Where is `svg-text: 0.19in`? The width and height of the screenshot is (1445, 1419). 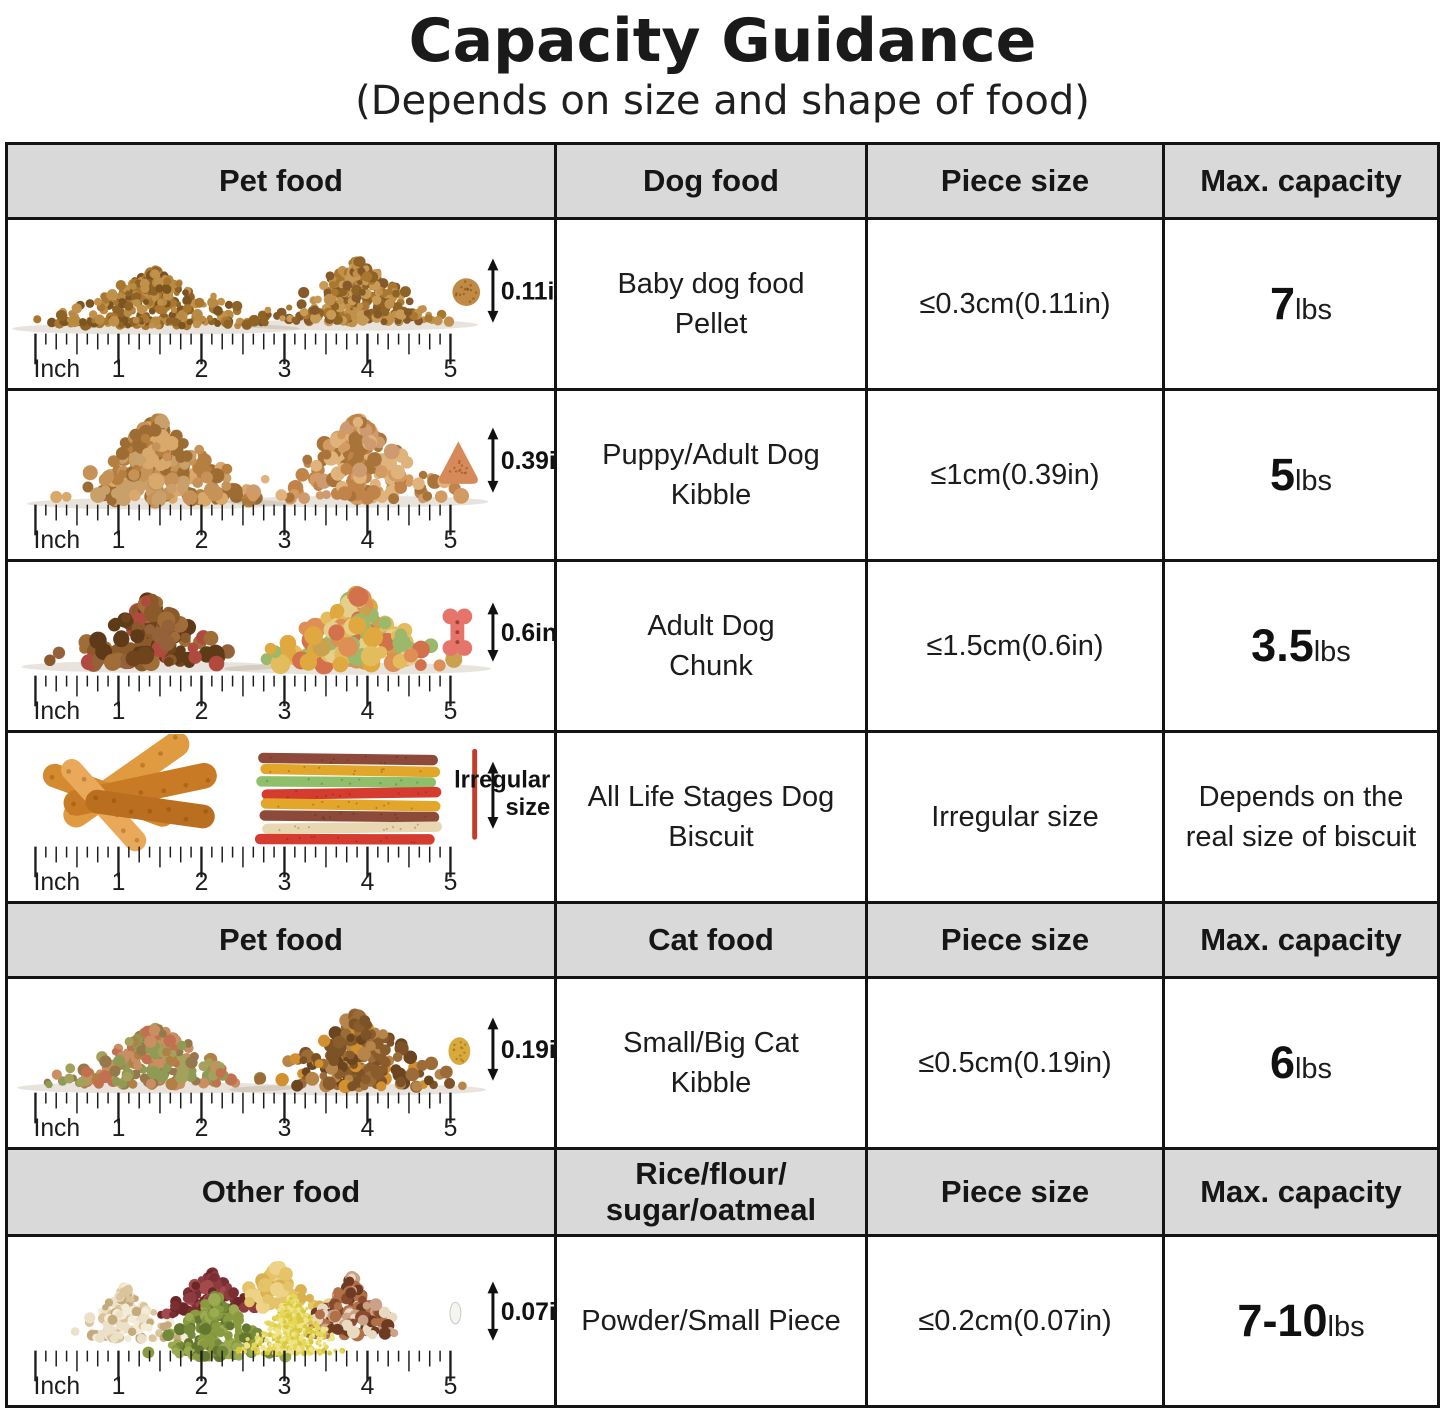
svg-text: 0.19in is located at coordinates (527, 1050).